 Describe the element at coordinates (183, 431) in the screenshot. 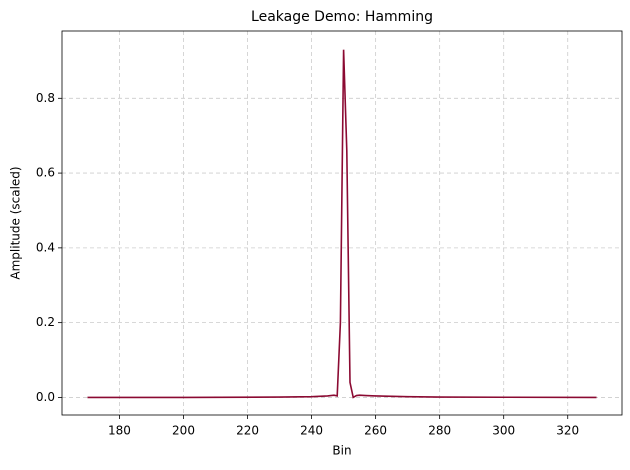

I see `x-tick-label: 200` at that location.